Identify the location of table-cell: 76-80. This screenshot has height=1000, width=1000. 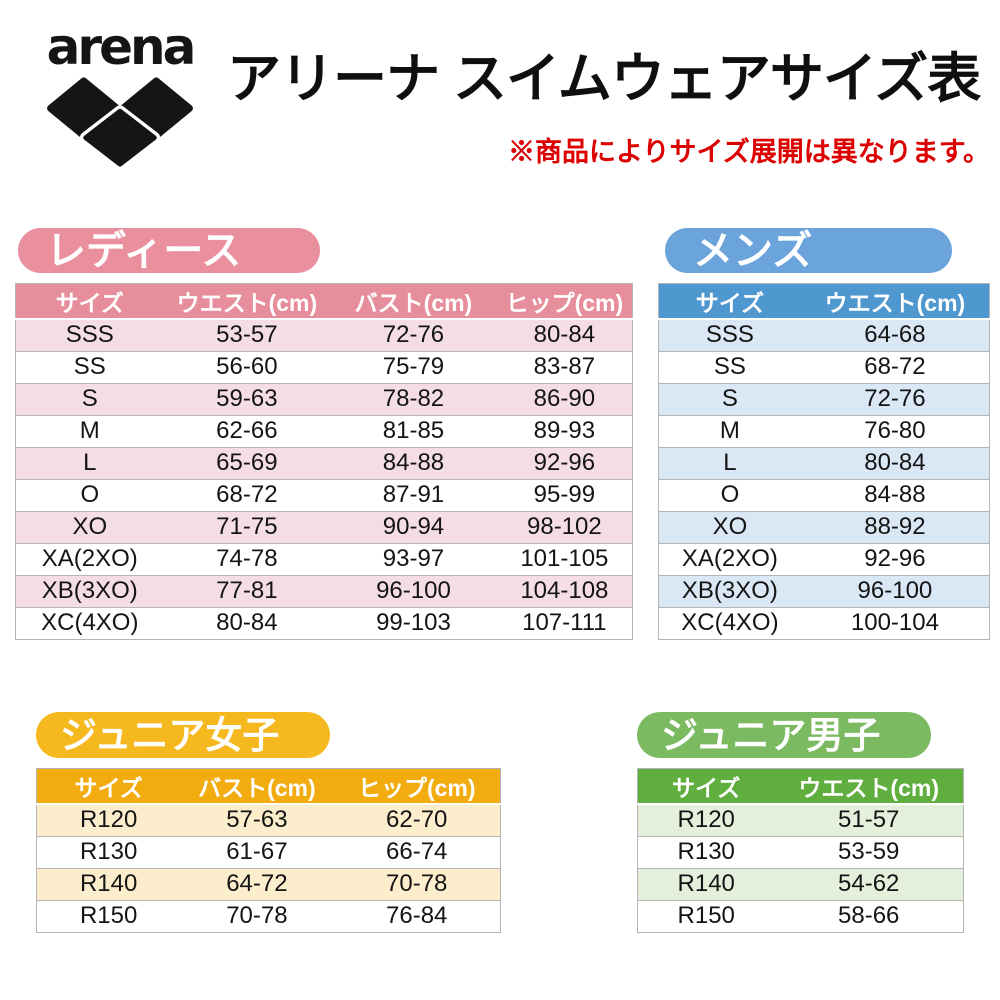
(895, 431).